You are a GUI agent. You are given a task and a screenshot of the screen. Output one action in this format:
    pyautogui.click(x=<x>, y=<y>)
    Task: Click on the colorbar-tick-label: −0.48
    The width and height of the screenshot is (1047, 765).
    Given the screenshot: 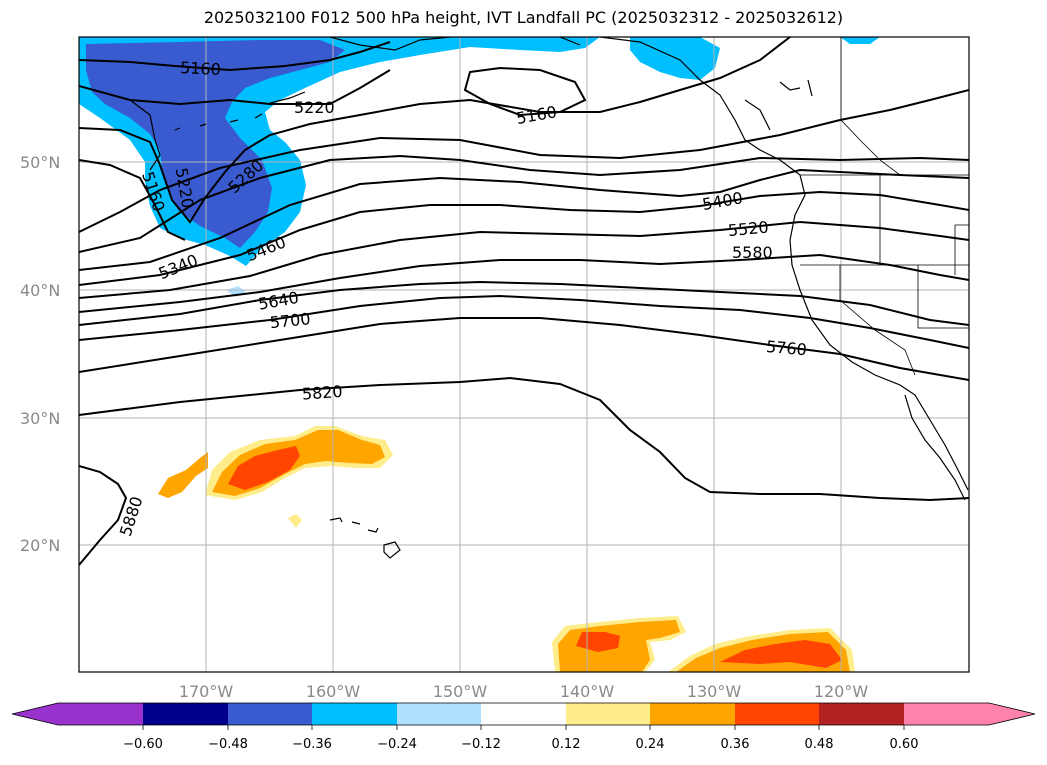 What is the action you would take?
    pyautogui.click(x=228, y=744)
    